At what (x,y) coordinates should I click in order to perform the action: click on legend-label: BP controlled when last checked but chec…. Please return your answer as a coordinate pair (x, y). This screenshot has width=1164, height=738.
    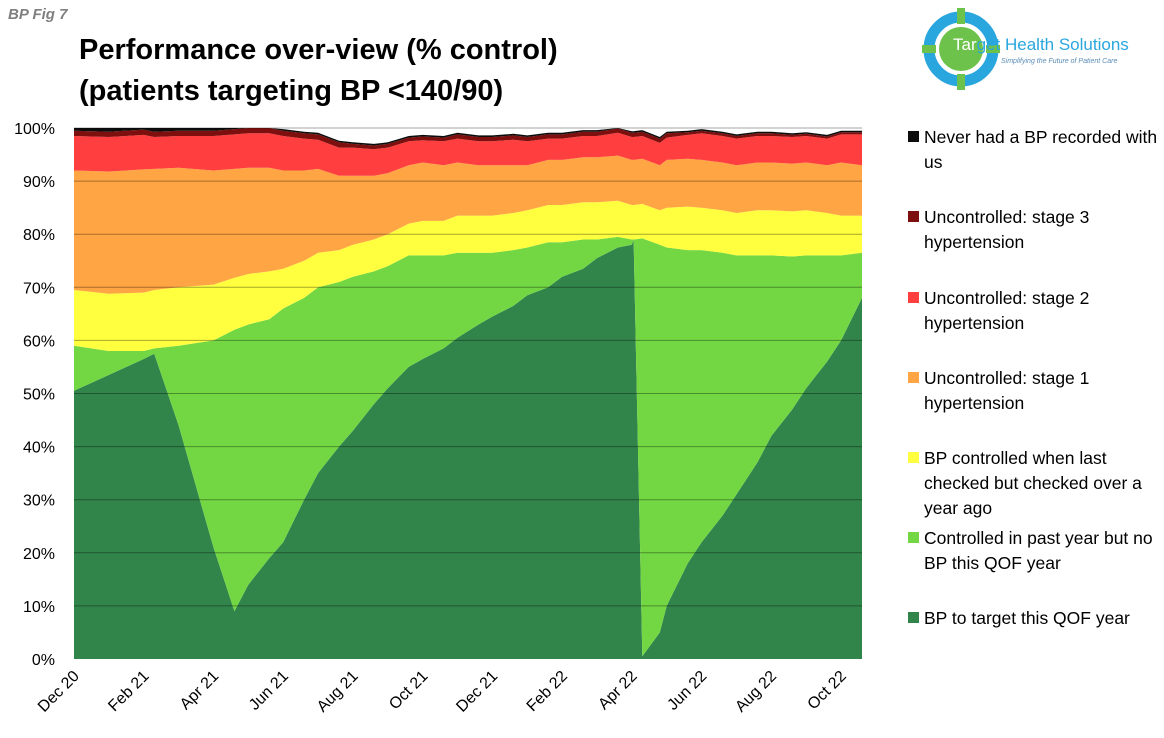
    Looking at the image, I should click on (1033, 483).